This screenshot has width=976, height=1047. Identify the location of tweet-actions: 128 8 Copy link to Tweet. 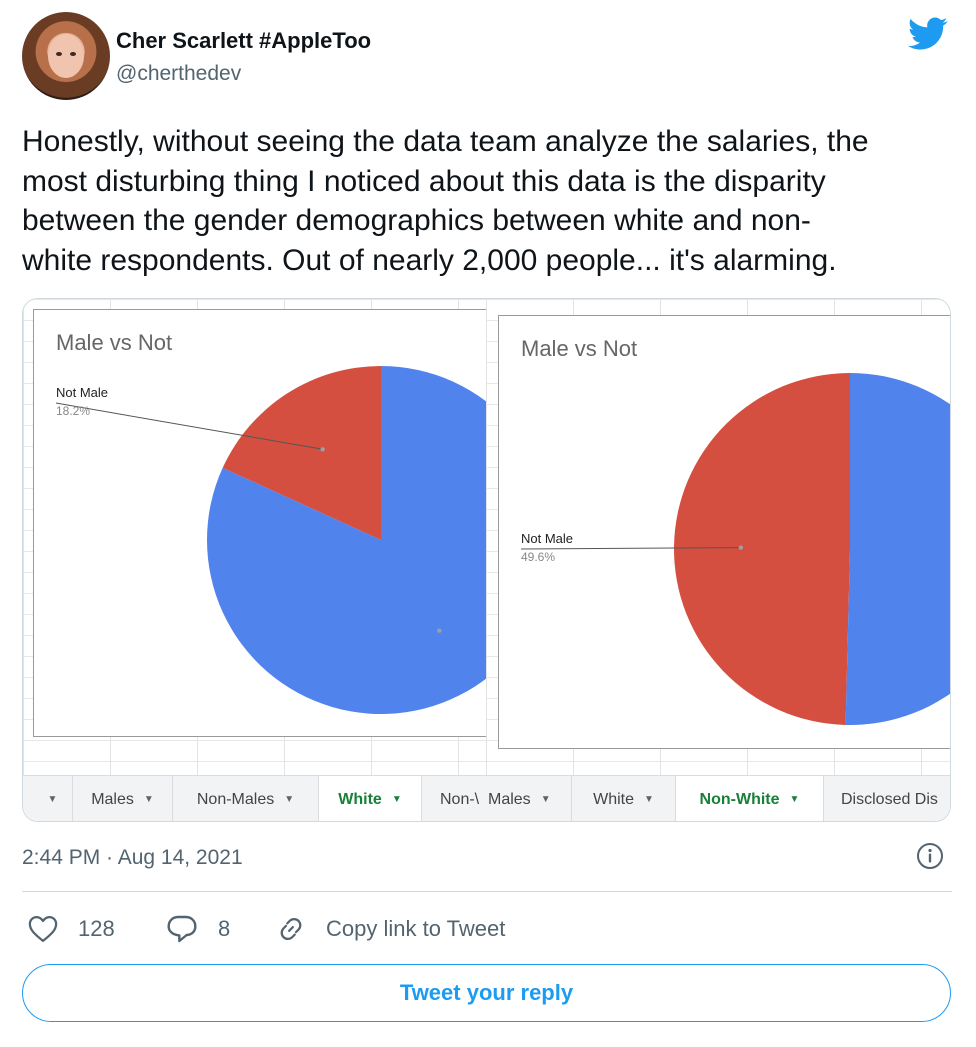
(487, 929).